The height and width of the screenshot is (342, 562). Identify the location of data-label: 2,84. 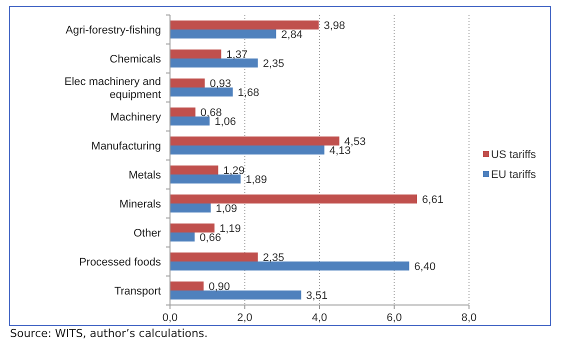
(292, 34).